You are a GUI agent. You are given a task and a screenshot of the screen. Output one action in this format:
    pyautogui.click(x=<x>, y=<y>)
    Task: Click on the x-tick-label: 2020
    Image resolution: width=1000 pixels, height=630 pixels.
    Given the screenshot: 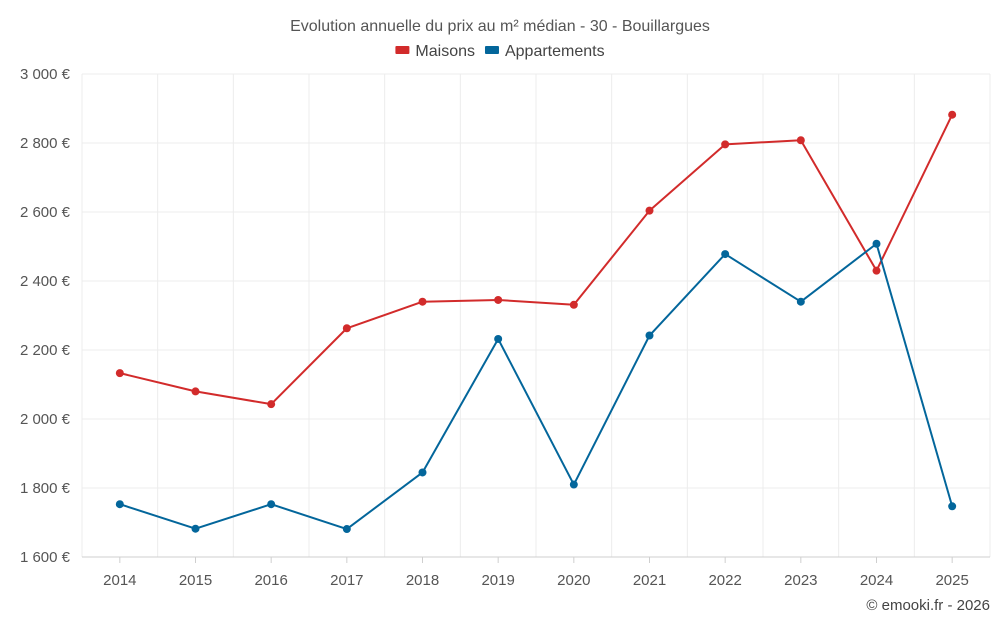 What is the action you would take?
    pyautogui.click(x=573, y=580)
    